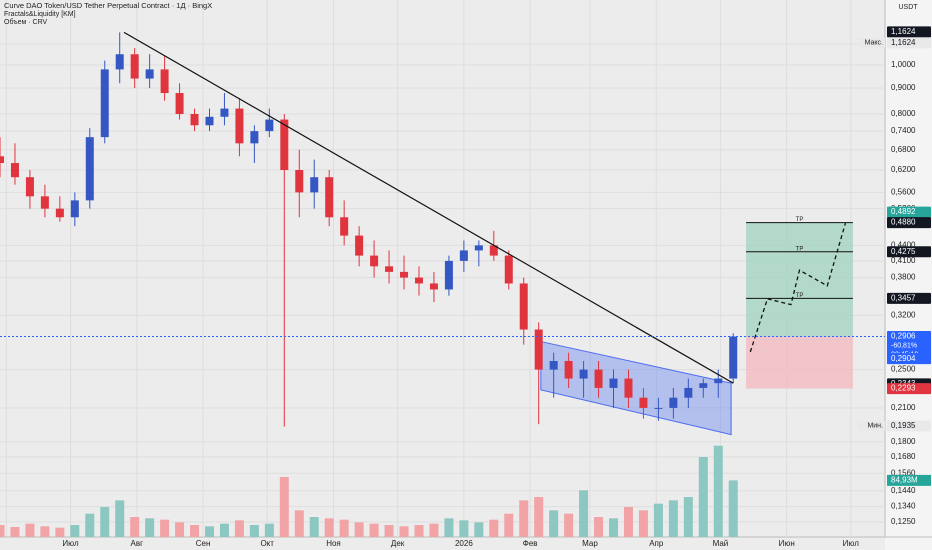 Image resolution: width=932 pixels, height=550 pixels. Describe the element at coordinates (903, 113) in the screenshot. I see `y-tick-label: 0,8000` at that location.